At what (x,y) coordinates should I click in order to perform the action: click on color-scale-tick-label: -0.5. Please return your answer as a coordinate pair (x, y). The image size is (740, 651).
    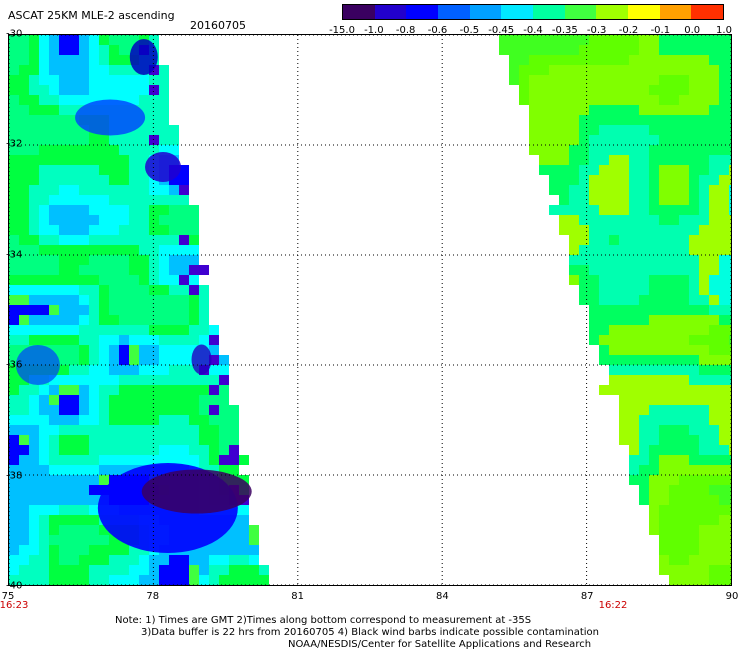
    Looking at the image, I should click on (469, 30).